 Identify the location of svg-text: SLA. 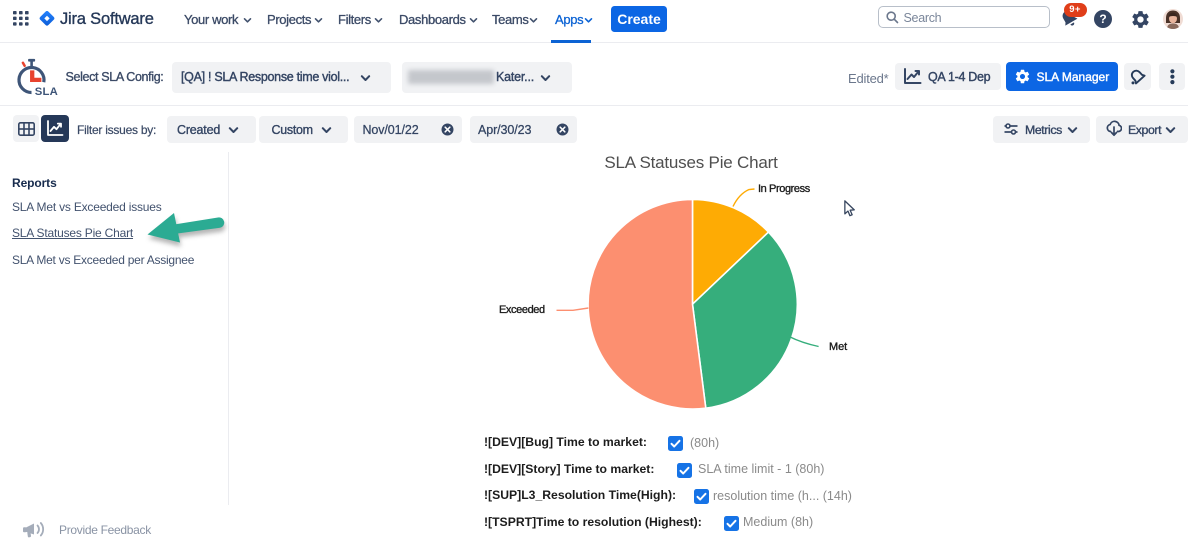
(45, 92).